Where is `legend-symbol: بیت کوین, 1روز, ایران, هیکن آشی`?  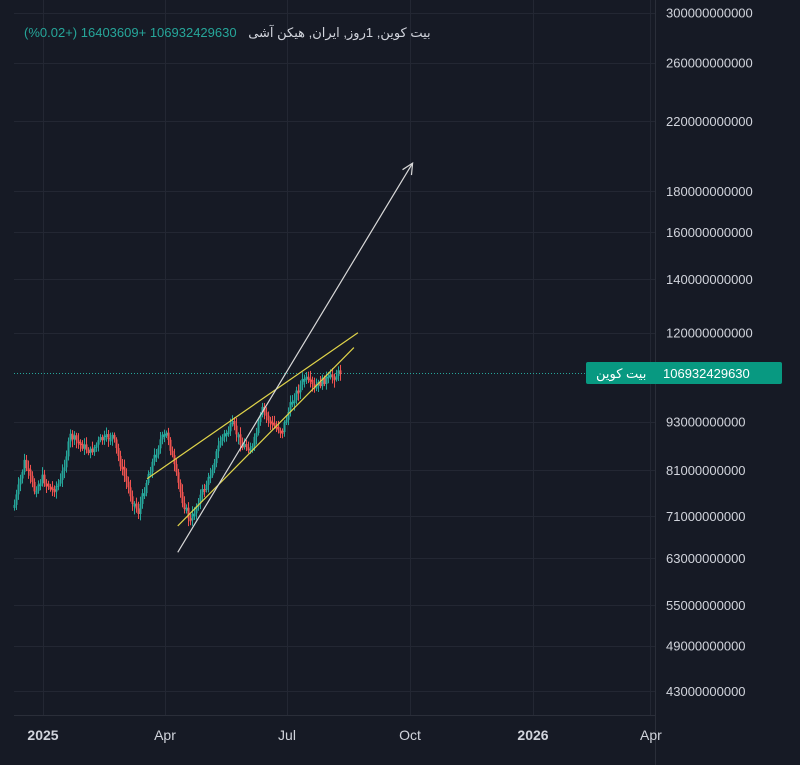 legend-symbol: بیت کوین, 1روز, ایران, هیکن آشی is located at coordinates (339, 32).